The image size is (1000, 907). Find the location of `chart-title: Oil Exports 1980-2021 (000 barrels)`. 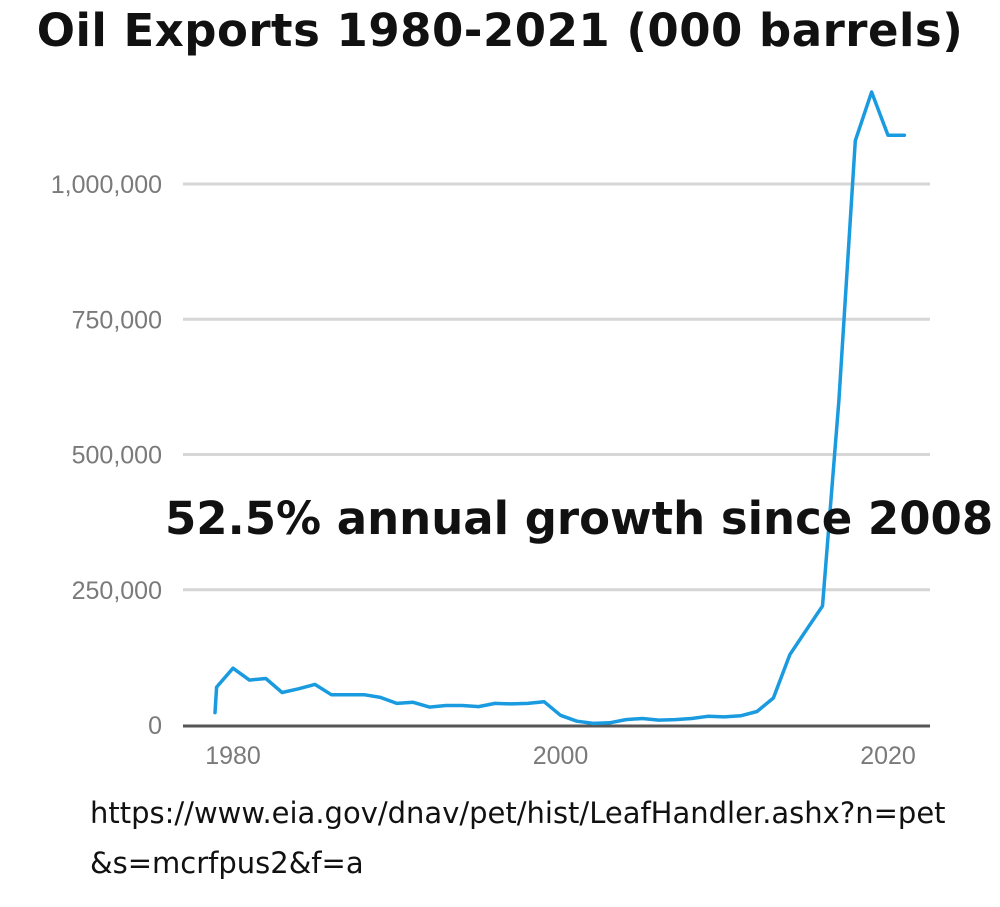

chart-title: Oil Exports 1980-2021 (000 barrels) is located at coordinates (500, 30).